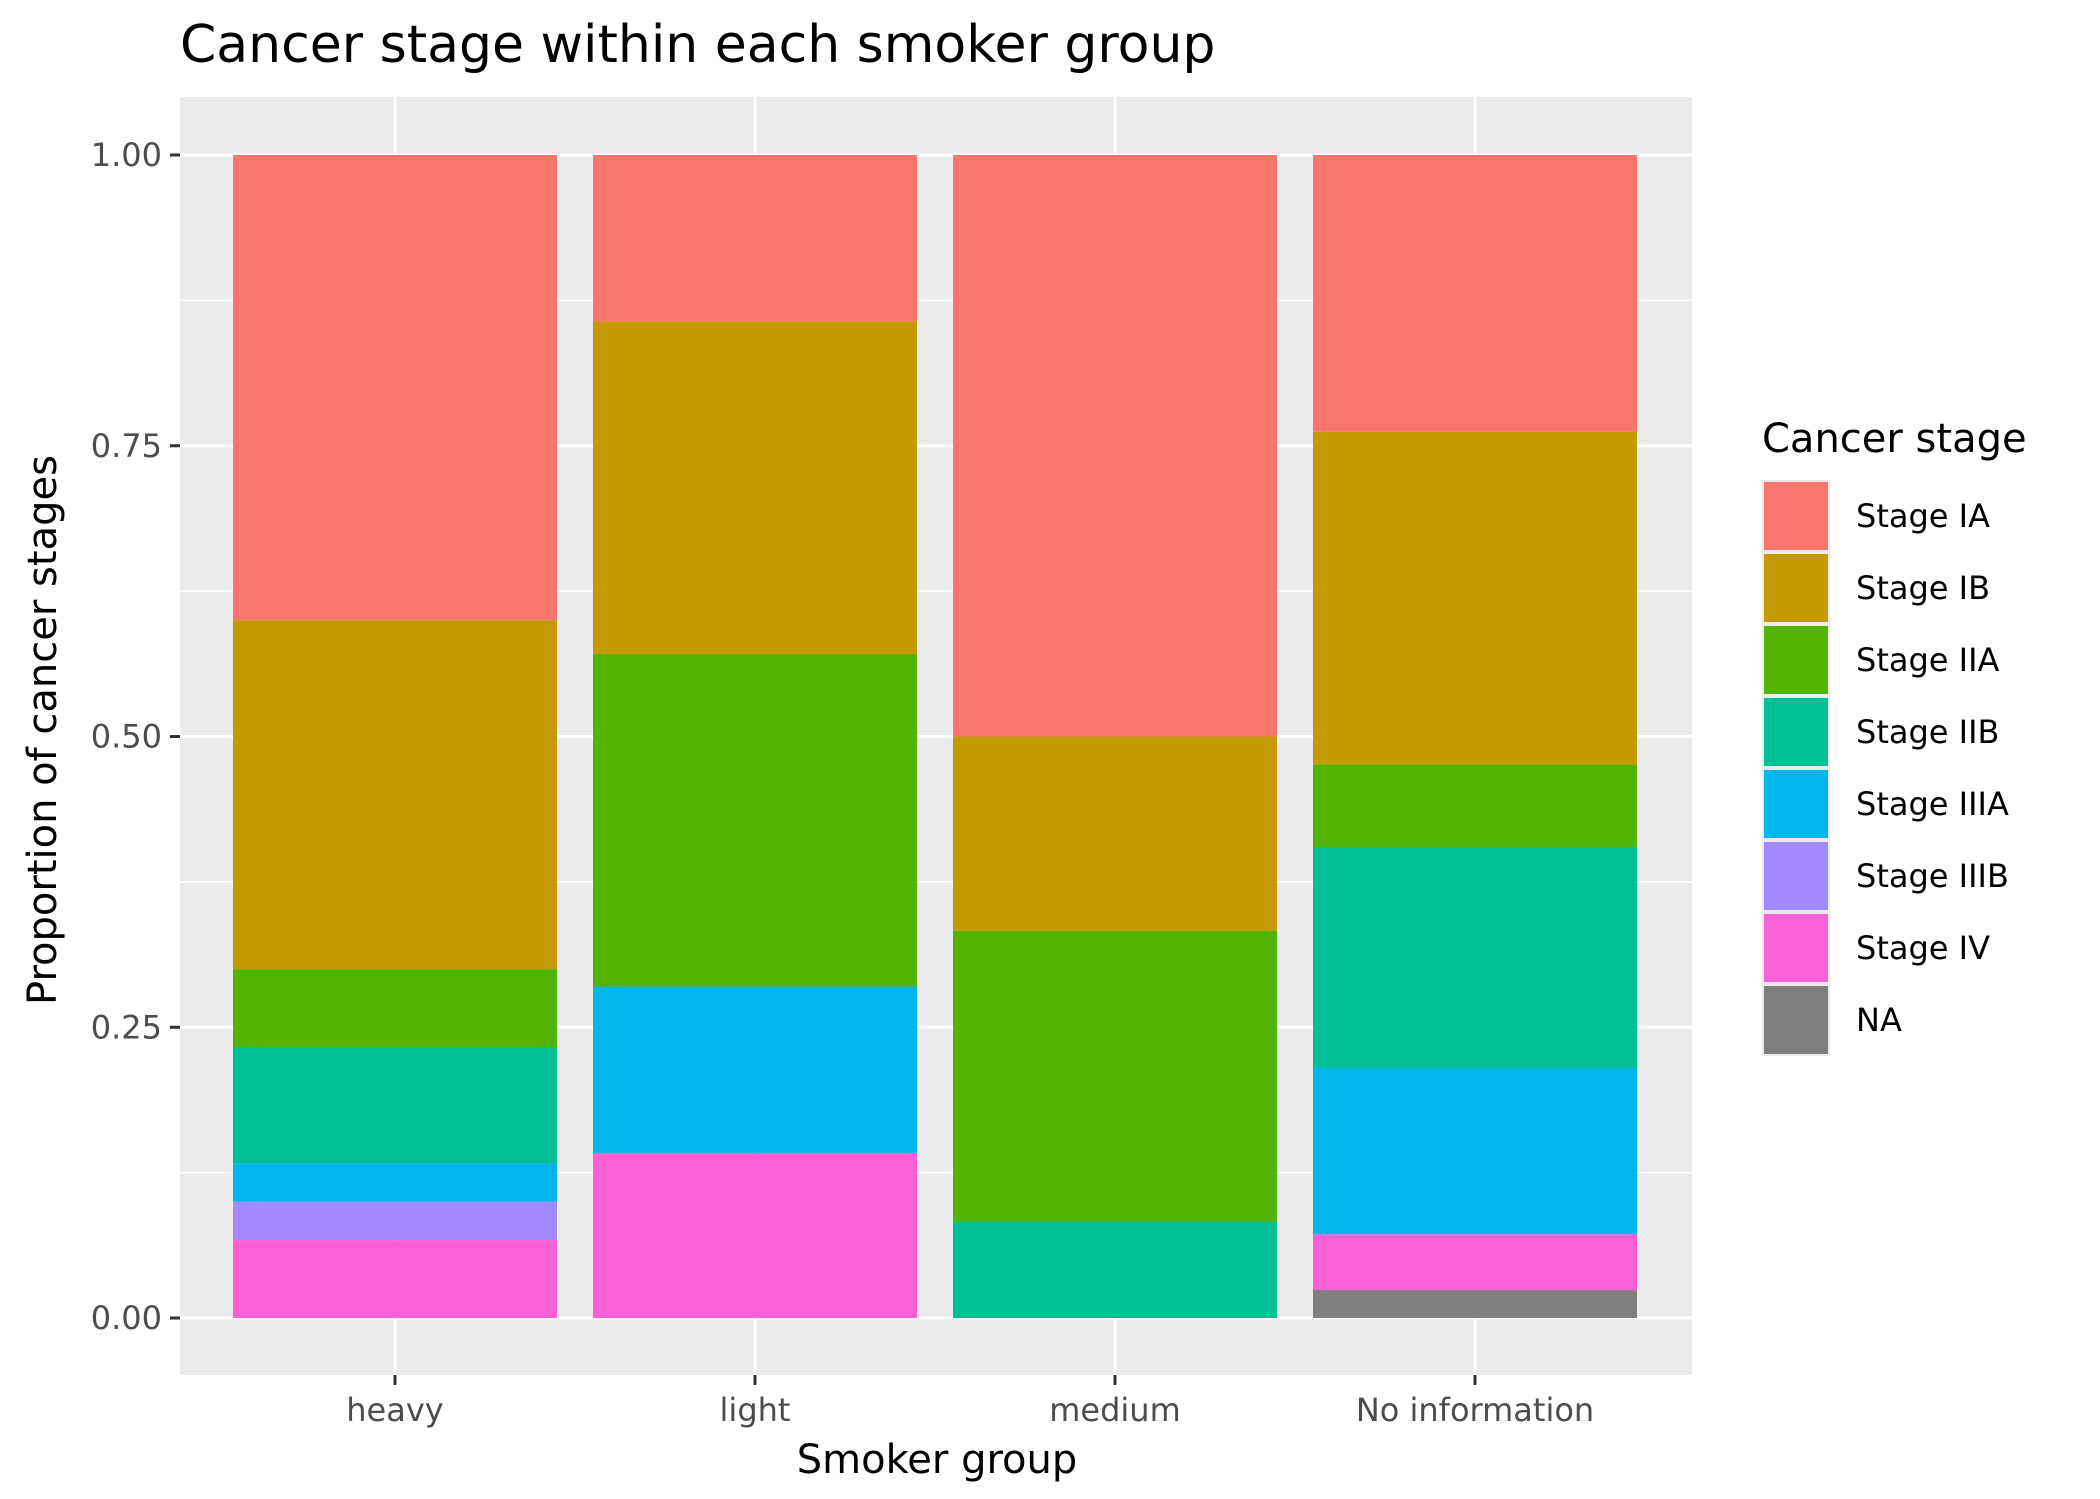 This screenshot has width=2100, height=1499. Describe the element at coordinates (1115, 1076) in the screenshot. I see `bar-segment-medium-stage-iia` at that location.